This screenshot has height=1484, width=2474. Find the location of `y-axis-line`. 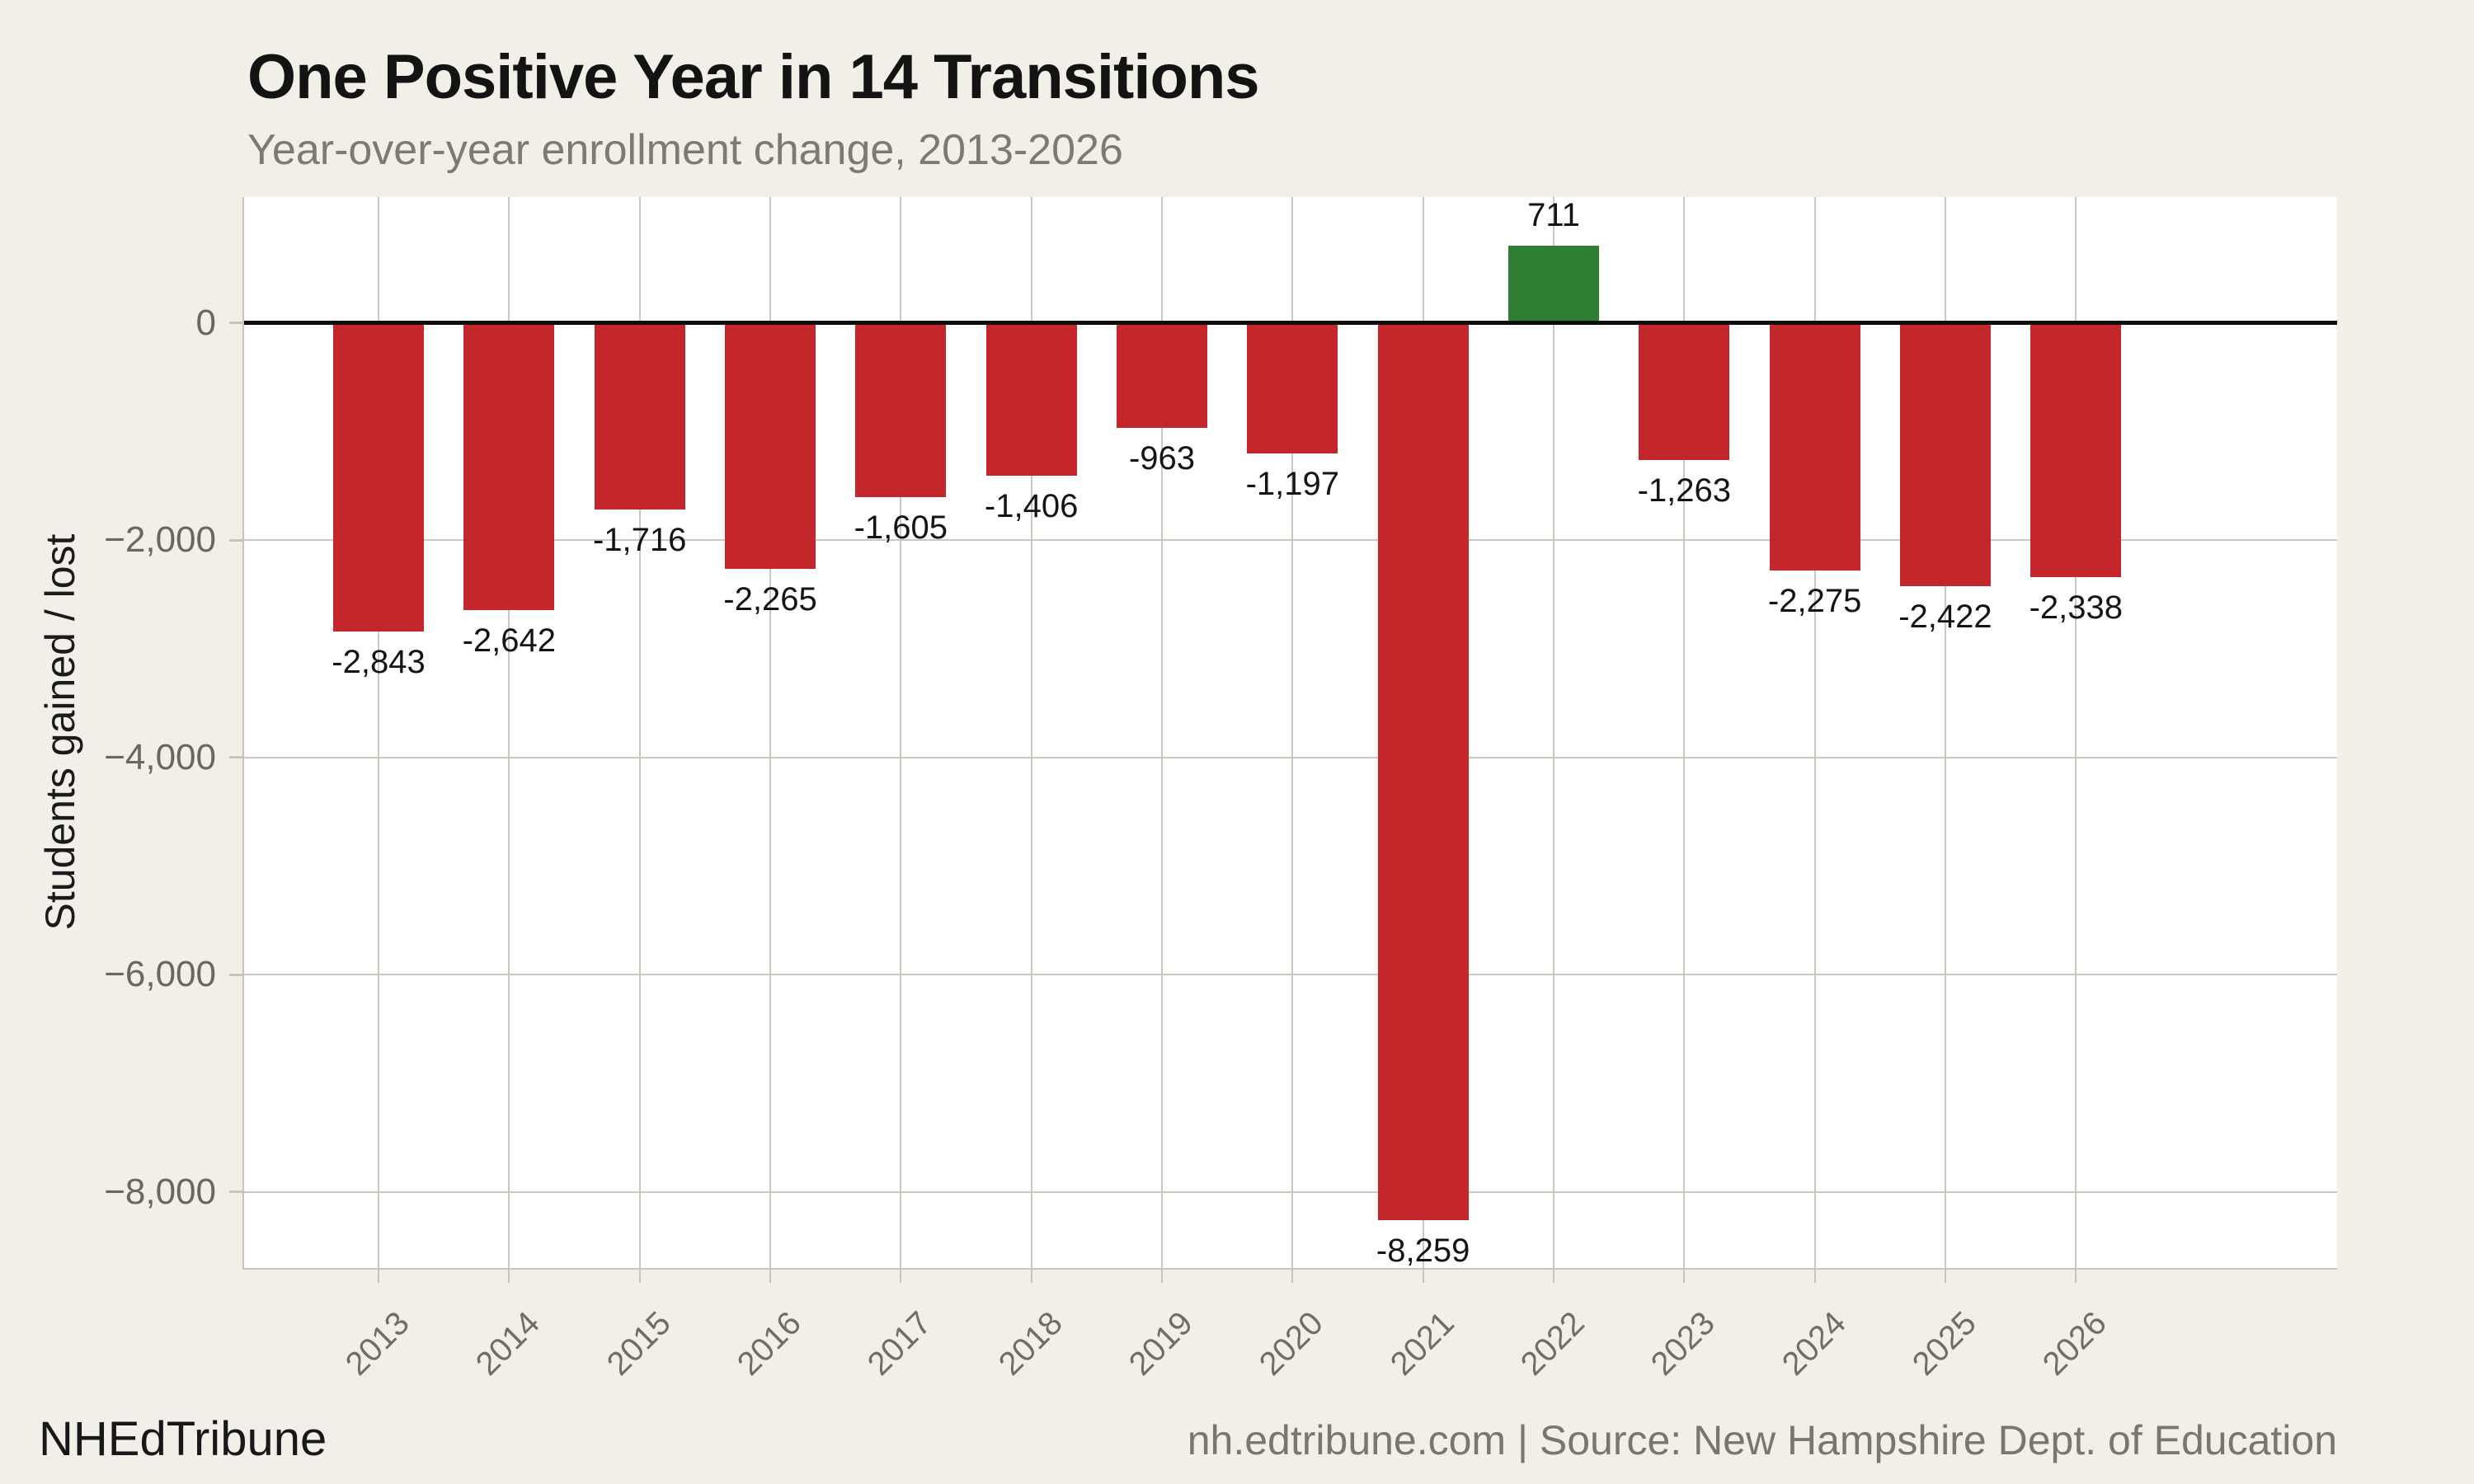

y-axis-line is located at coordinates (243, 733).